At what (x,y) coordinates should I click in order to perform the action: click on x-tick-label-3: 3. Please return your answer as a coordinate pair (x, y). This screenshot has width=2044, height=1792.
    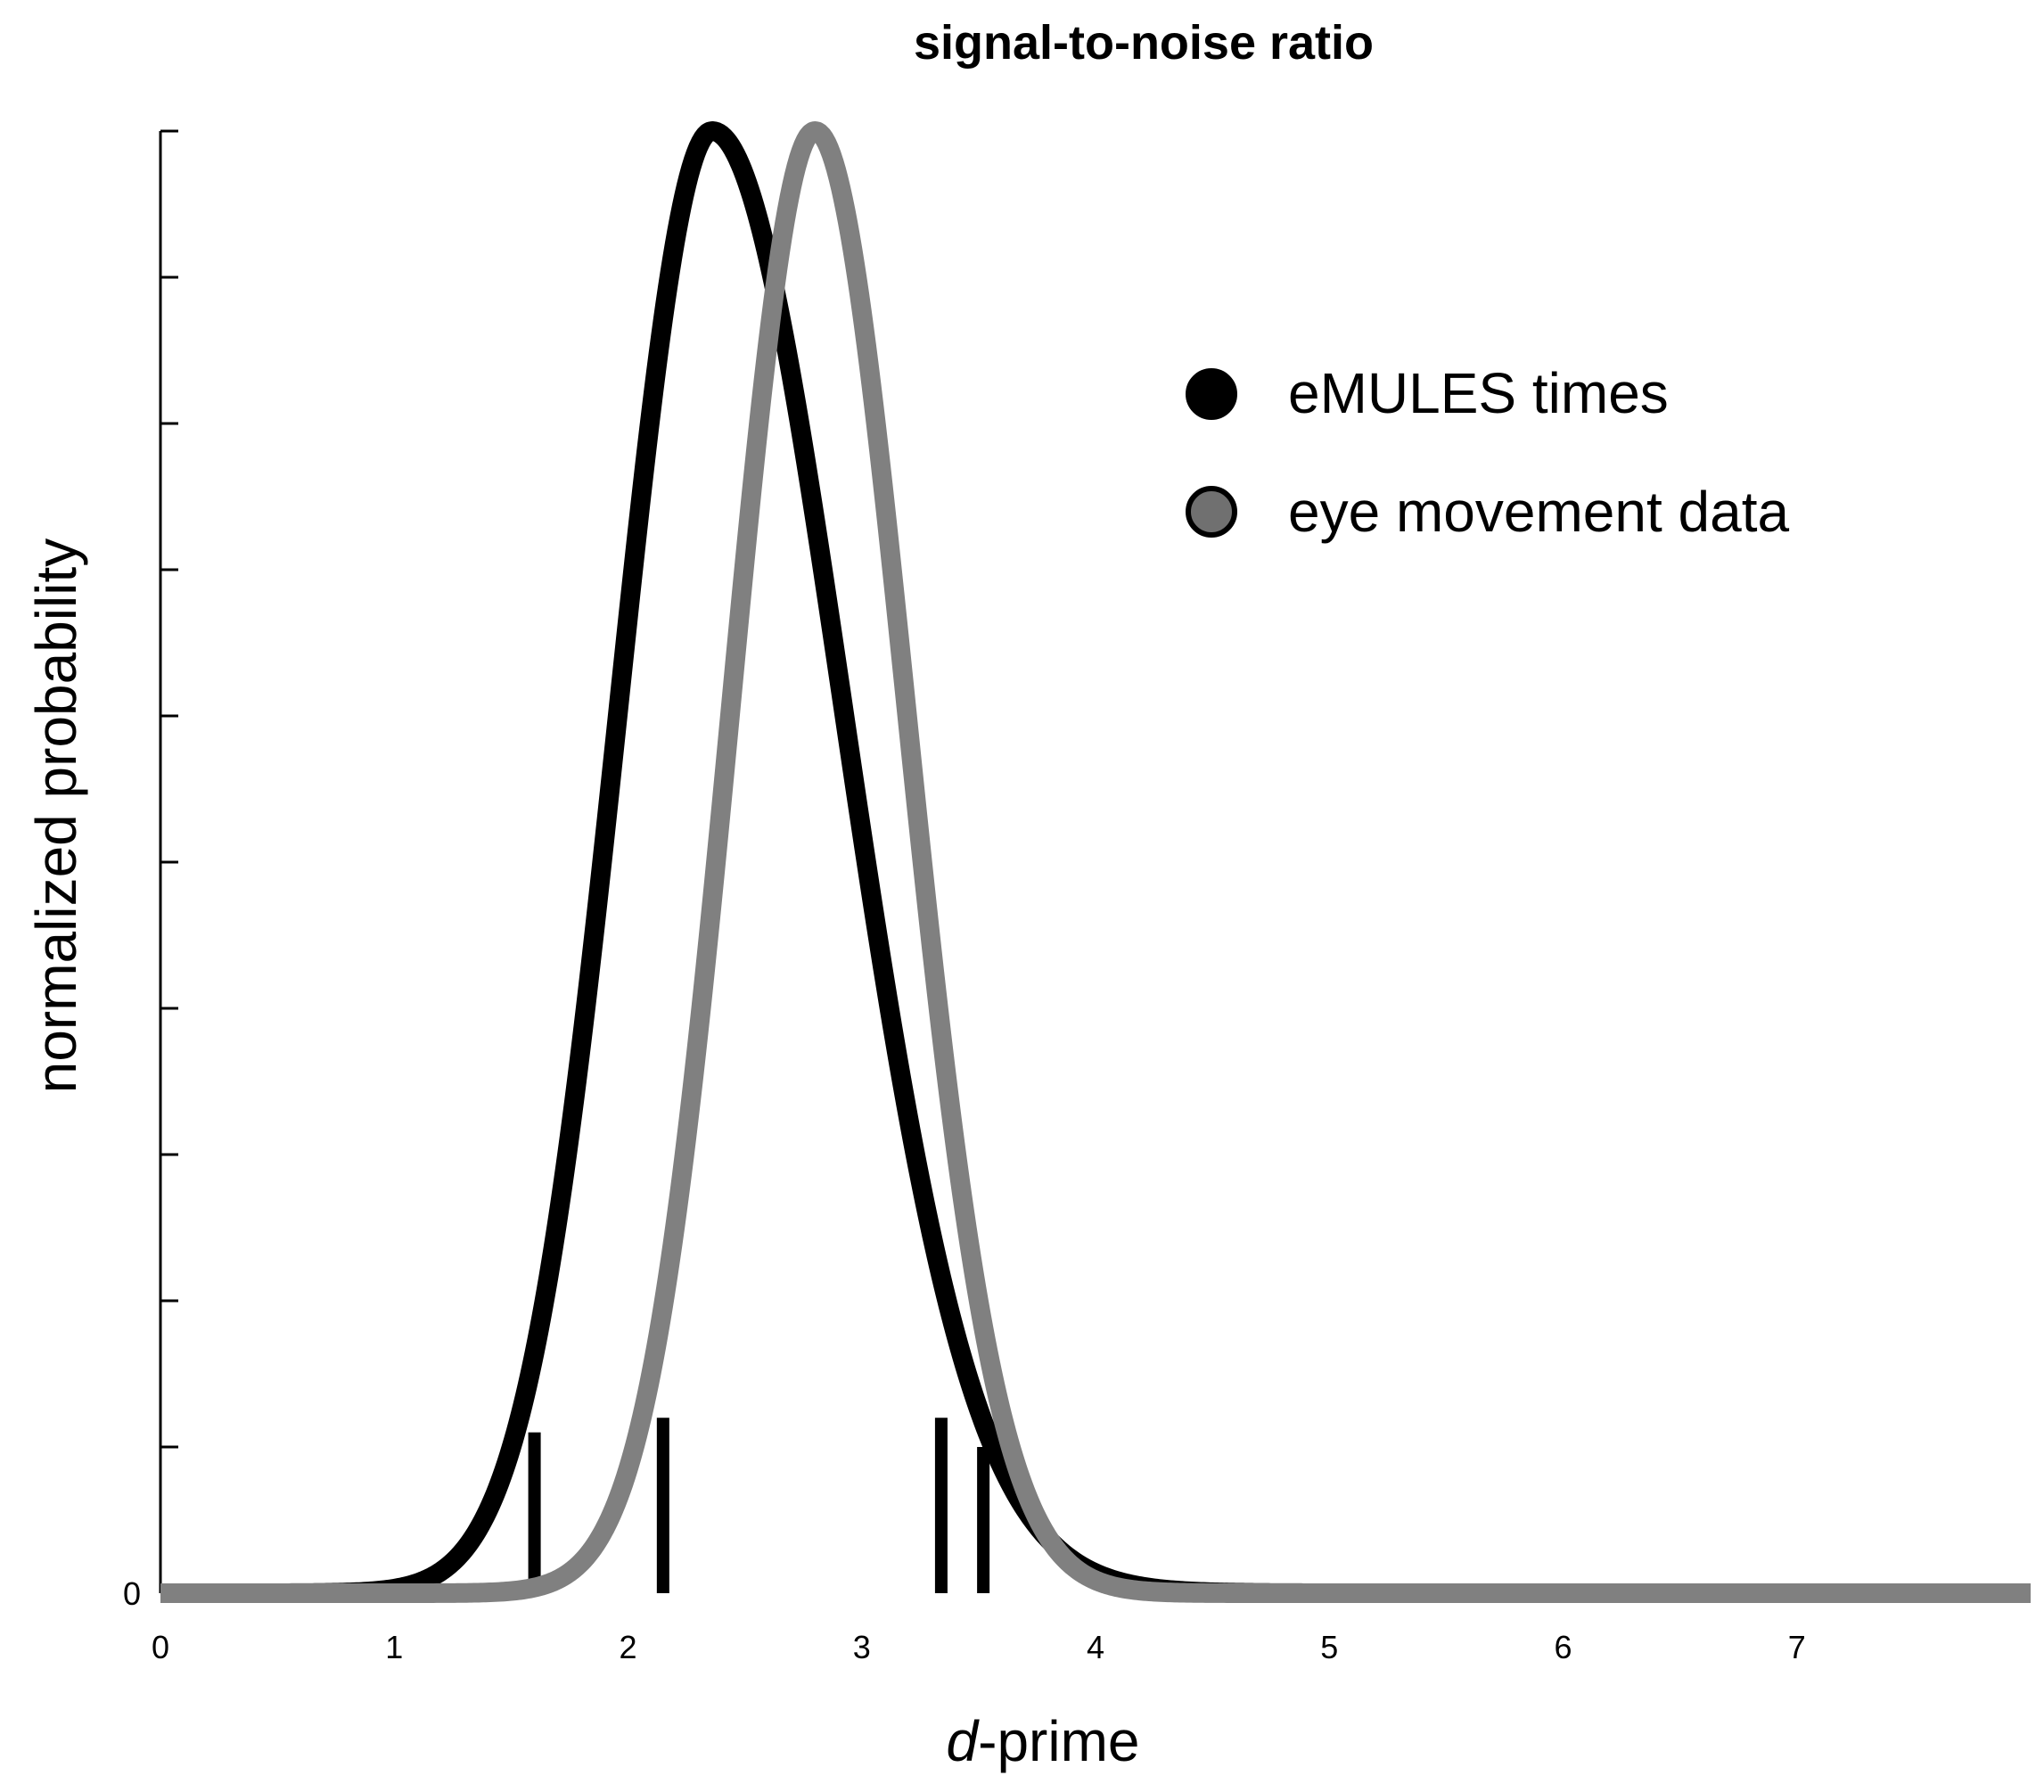
    Looking at the image, I should click on (862, 1647).